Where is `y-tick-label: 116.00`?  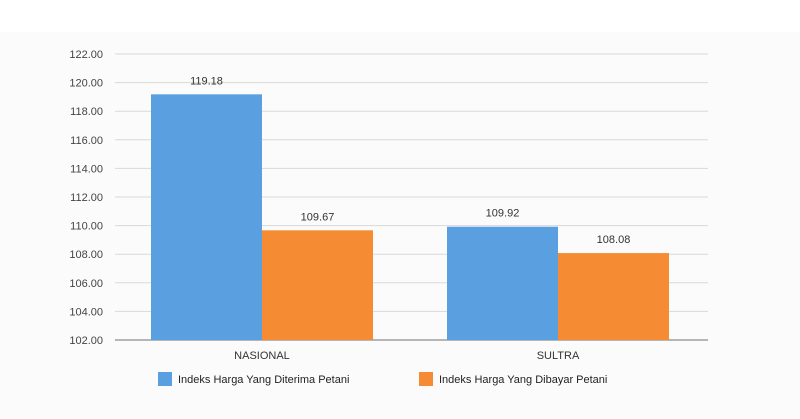
y-tick-label: 116.00 is located at coordinates (86, 141).